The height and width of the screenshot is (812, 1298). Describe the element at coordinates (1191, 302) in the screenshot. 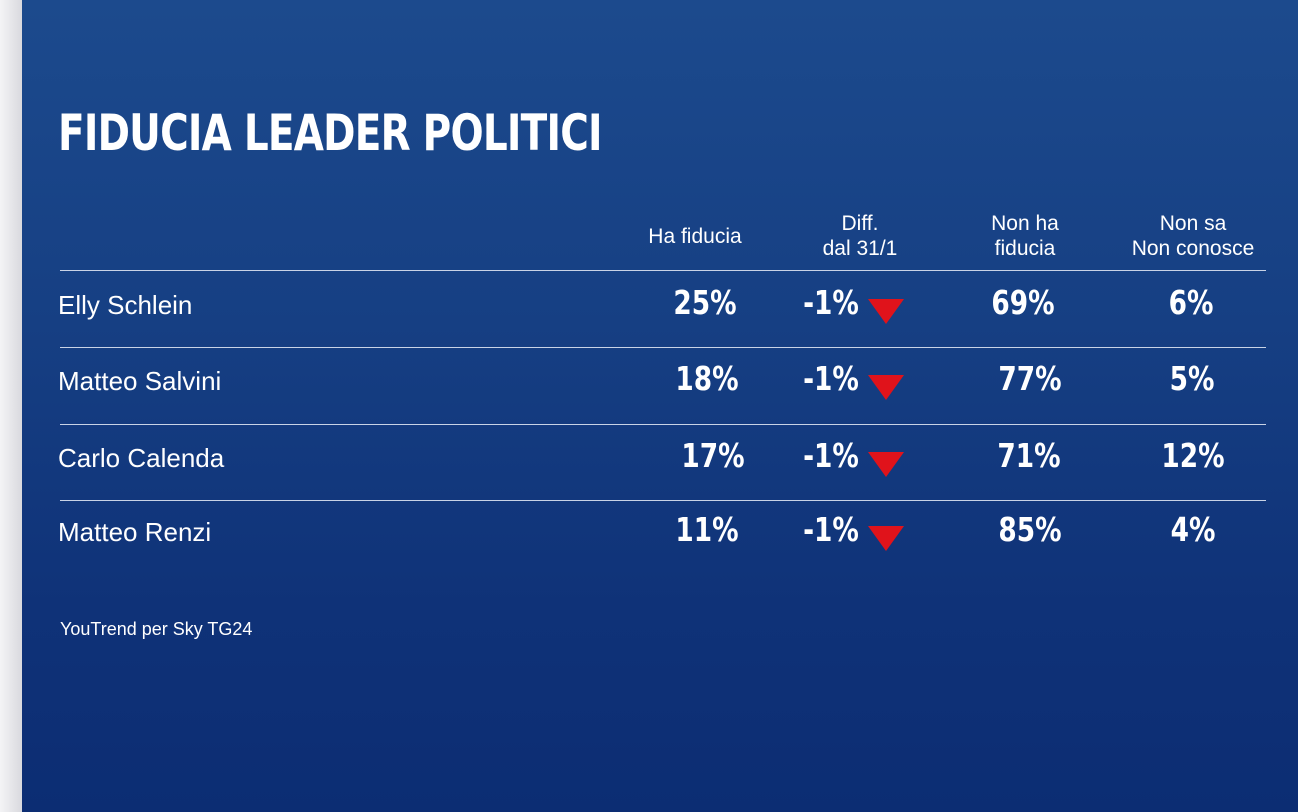

I see `value-non-sa: 6%` at that location.